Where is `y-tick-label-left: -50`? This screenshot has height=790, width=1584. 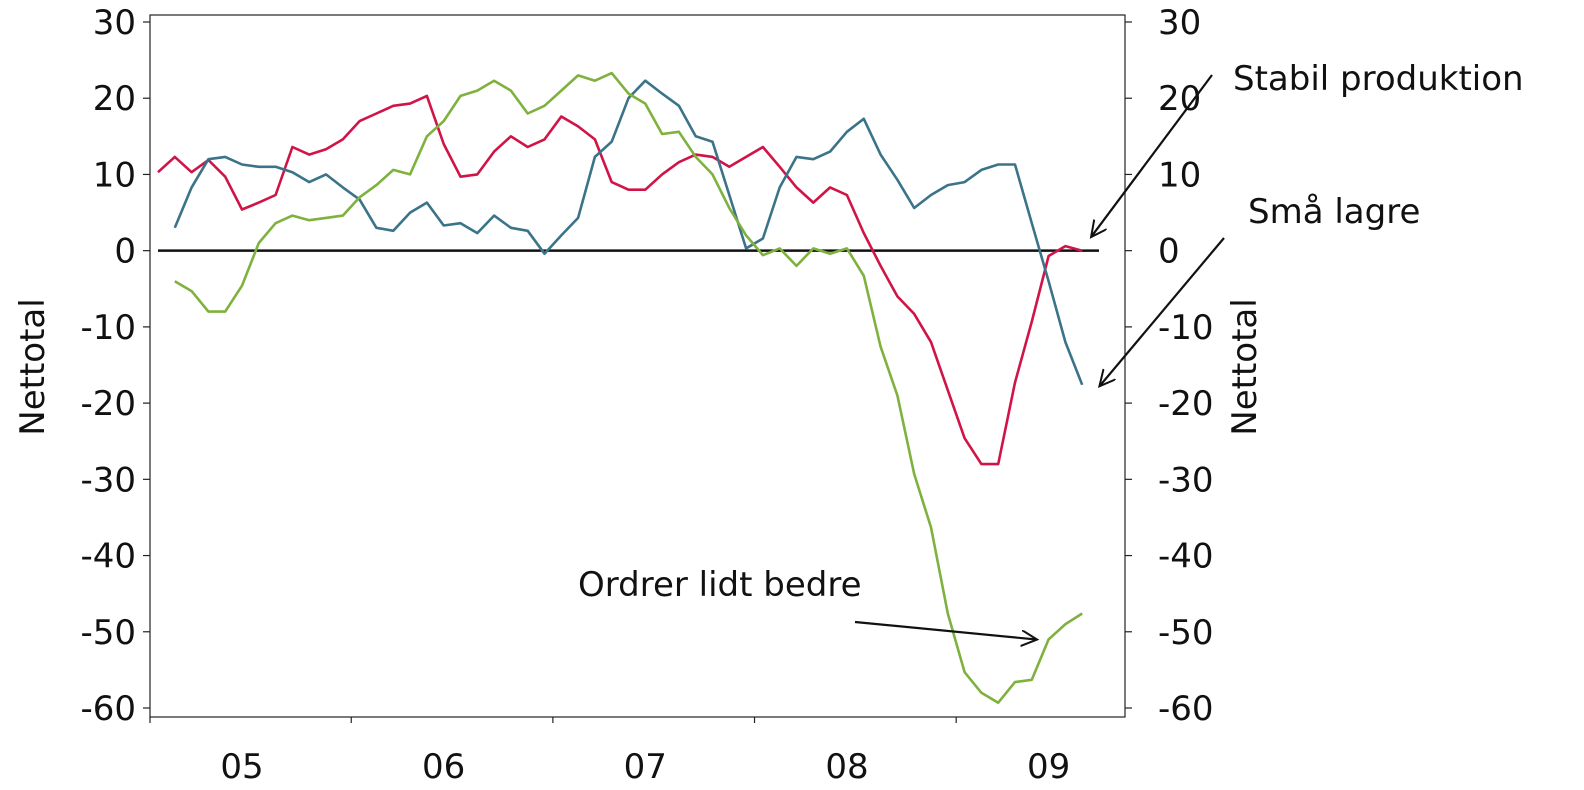 y-tick-label-left: -50 is located at coordinates (108, 633).